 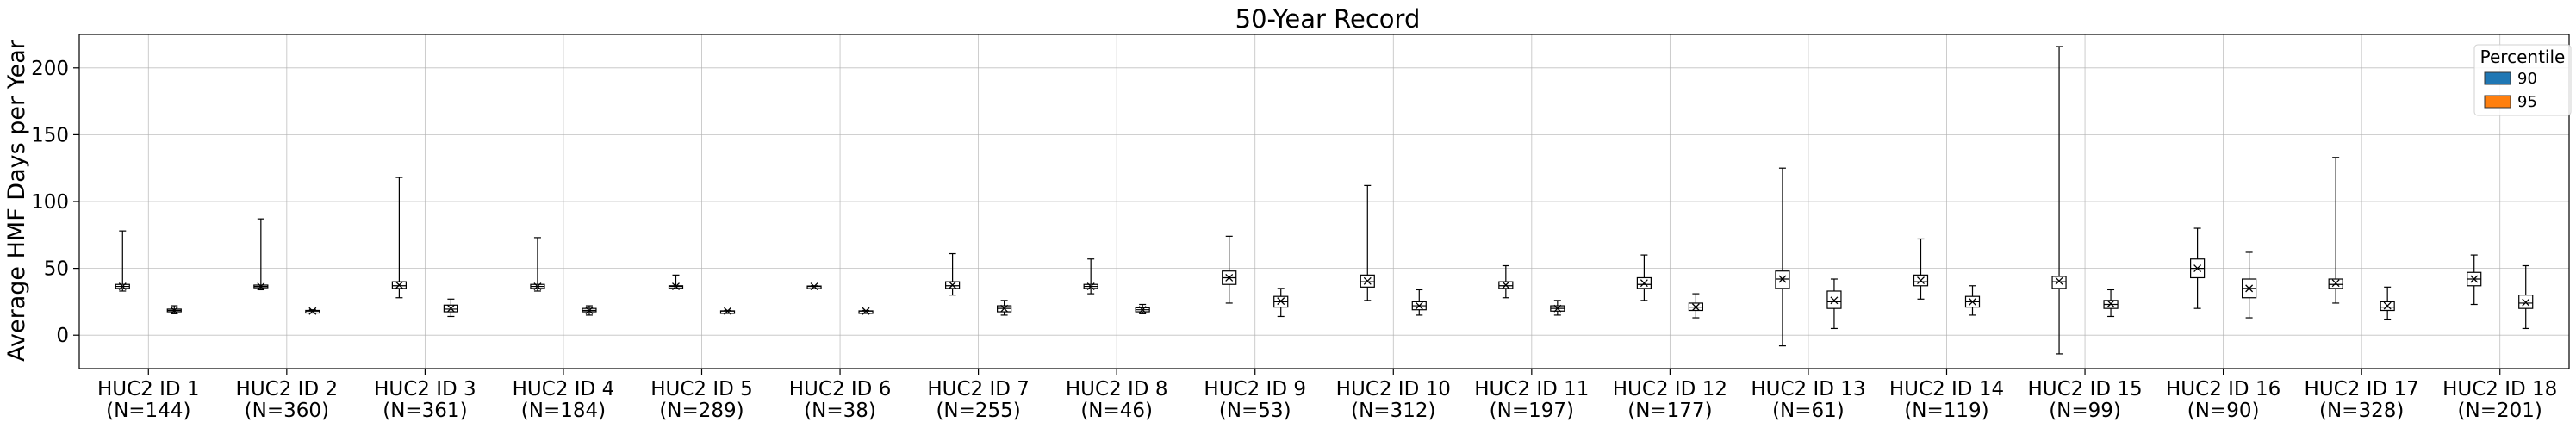 What do you see at coordinates (1532, 411) in the screenshot?
I see `x-tick-count-label: (N=197)` at bounding box center [1532, 411].